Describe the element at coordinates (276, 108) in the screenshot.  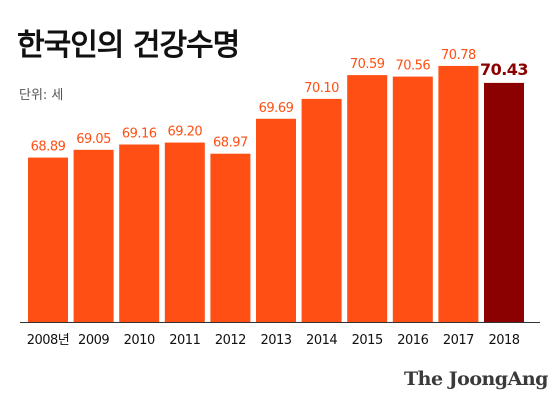
I see `value-label-2013: 69.69` at that location.